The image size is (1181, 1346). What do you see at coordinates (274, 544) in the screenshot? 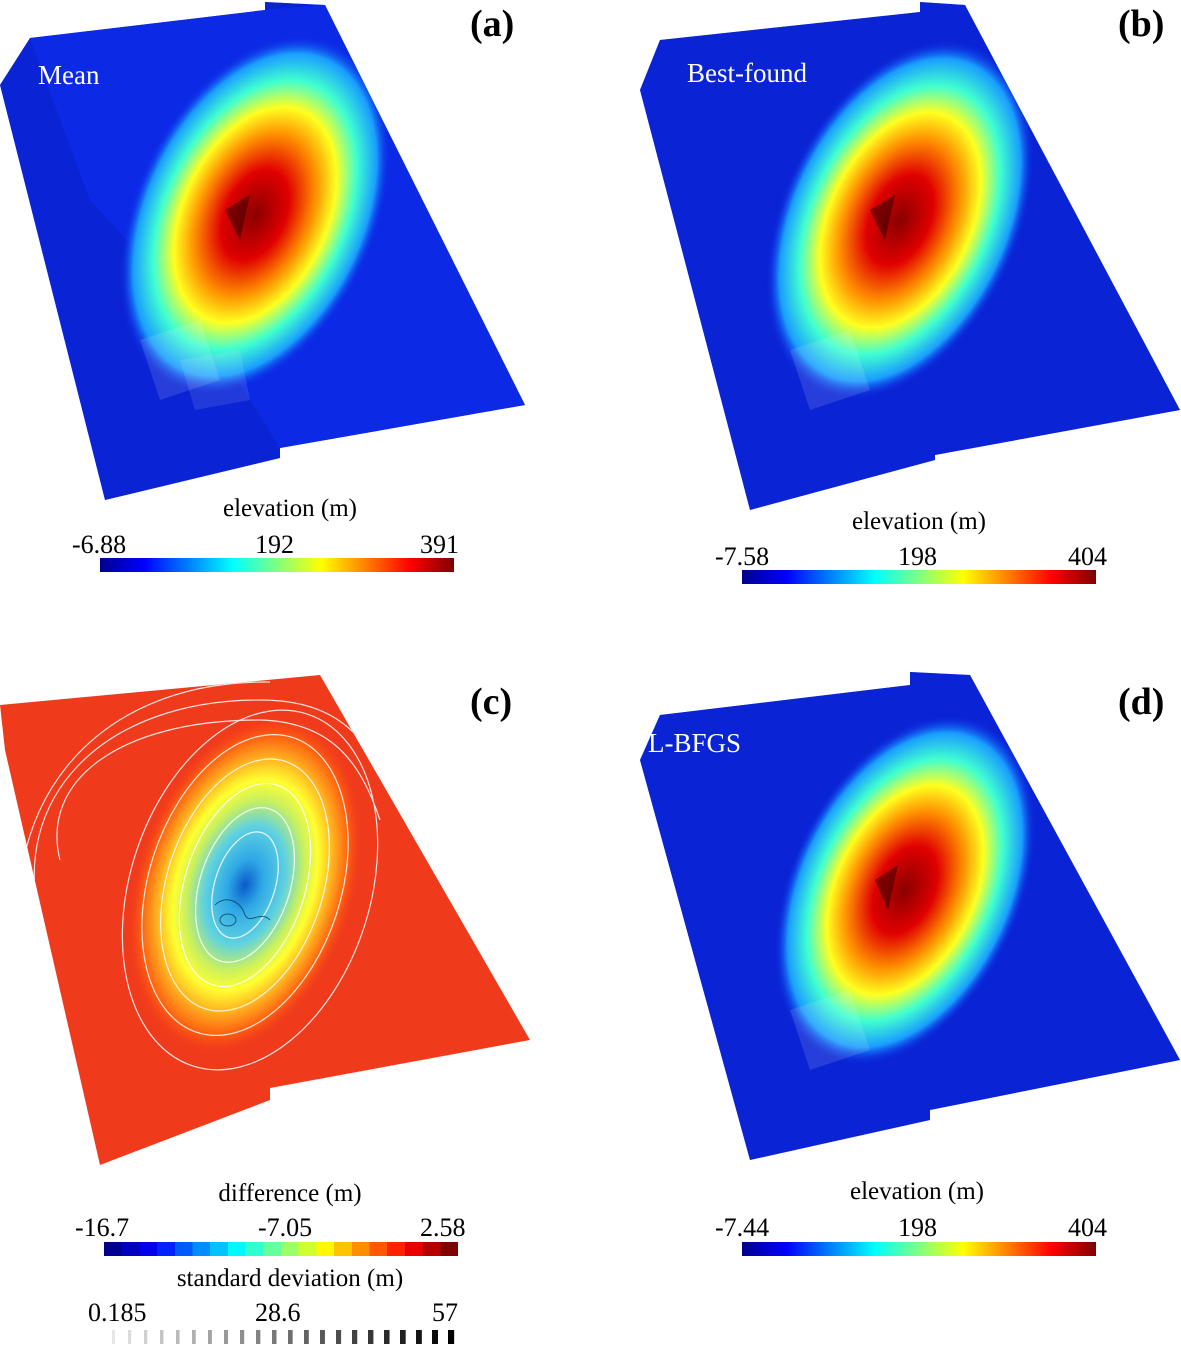
I see `colorbar-mid-a: 192` at bounding box center [274, 544].